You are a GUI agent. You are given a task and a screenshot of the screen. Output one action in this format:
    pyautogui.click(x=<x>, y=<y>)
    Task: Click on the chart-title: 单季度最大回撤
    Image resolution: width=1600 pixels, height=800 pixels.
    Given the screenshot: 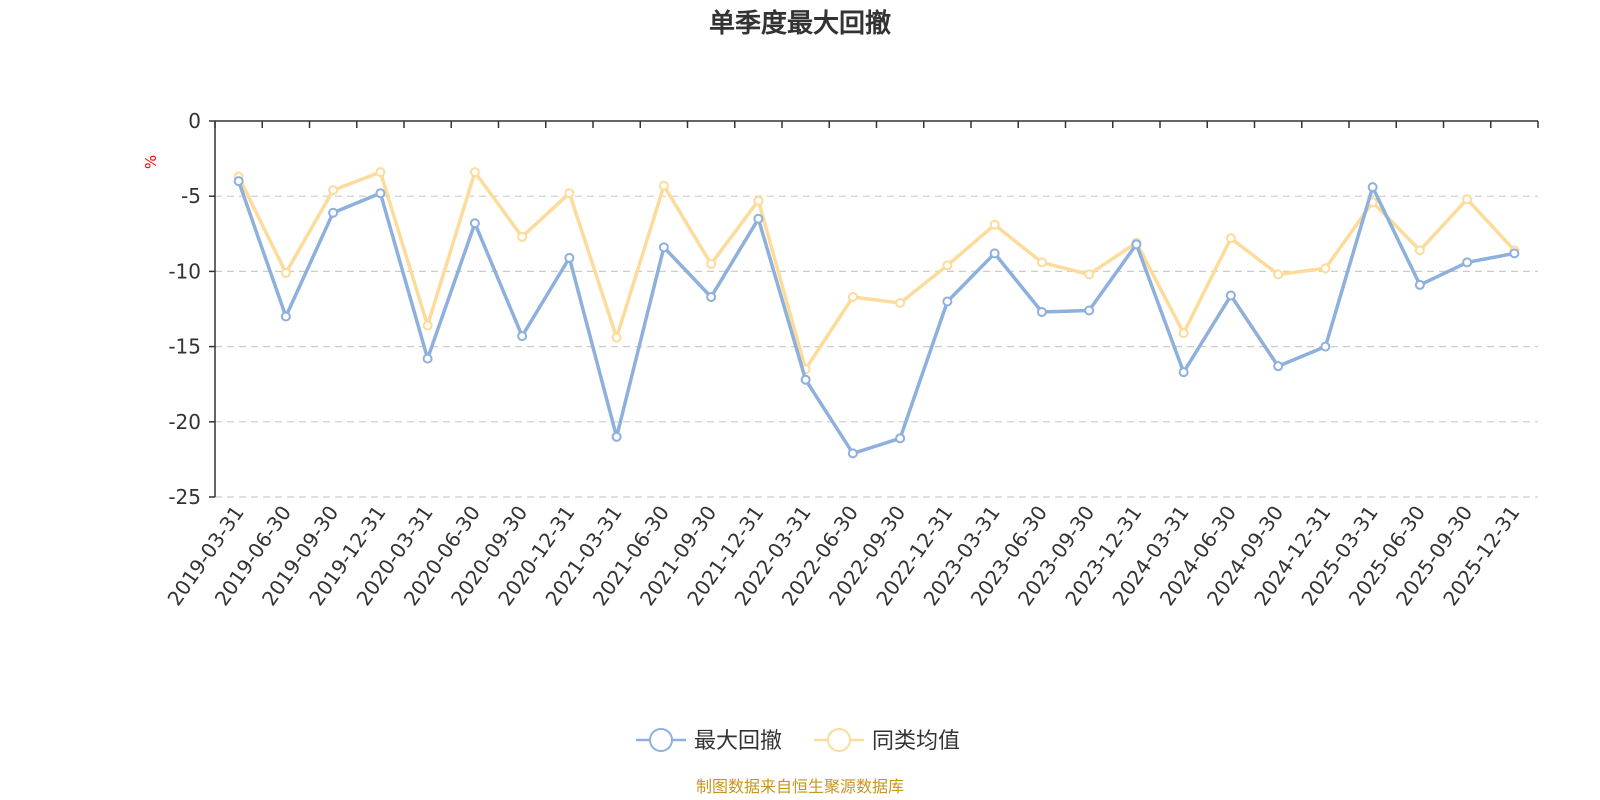 What is the action you would take?
    pyautogui.click(x=800, y=23)
    